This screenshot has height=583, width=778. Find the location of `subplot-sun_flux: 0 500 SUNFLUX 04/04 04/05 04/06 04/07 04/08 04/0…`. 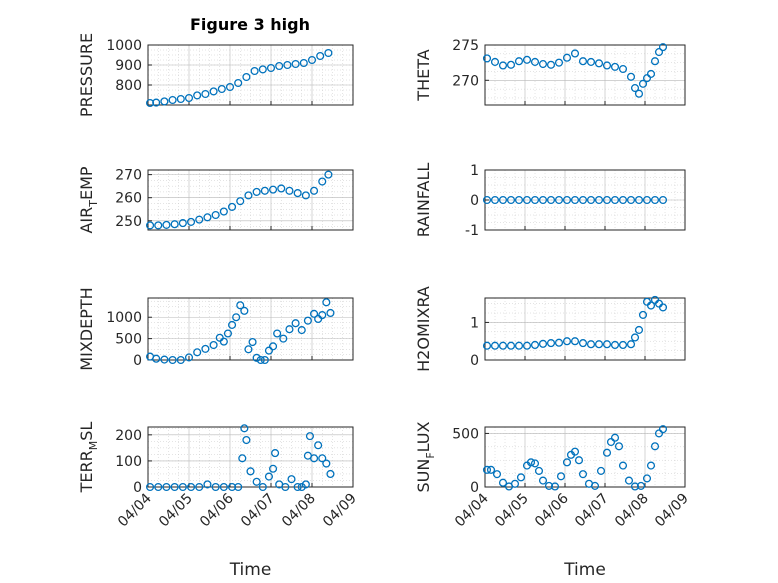

subplot-sun_flux: 0 500 SUNFLUX 04/04 04/05 04/06 04/07 04/08 04/0… is located at coordinates (553, 500).